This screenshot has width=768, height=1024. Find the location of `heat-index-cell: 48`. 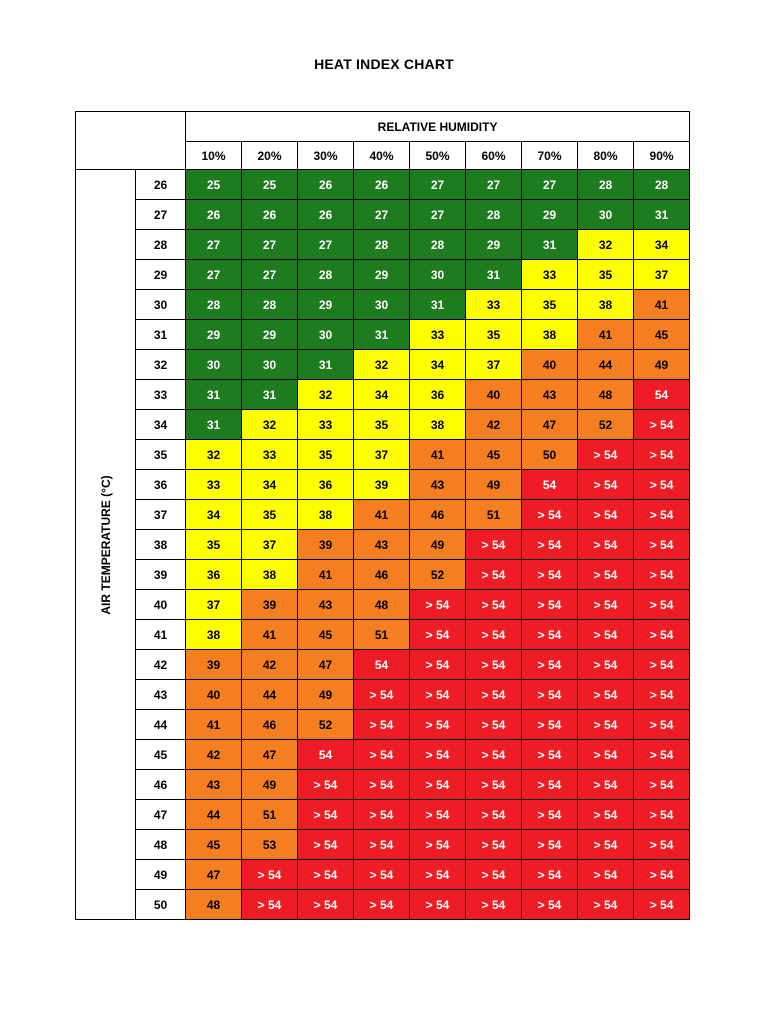

heat-index-cell: 48 is located at coordinates (381, 604).